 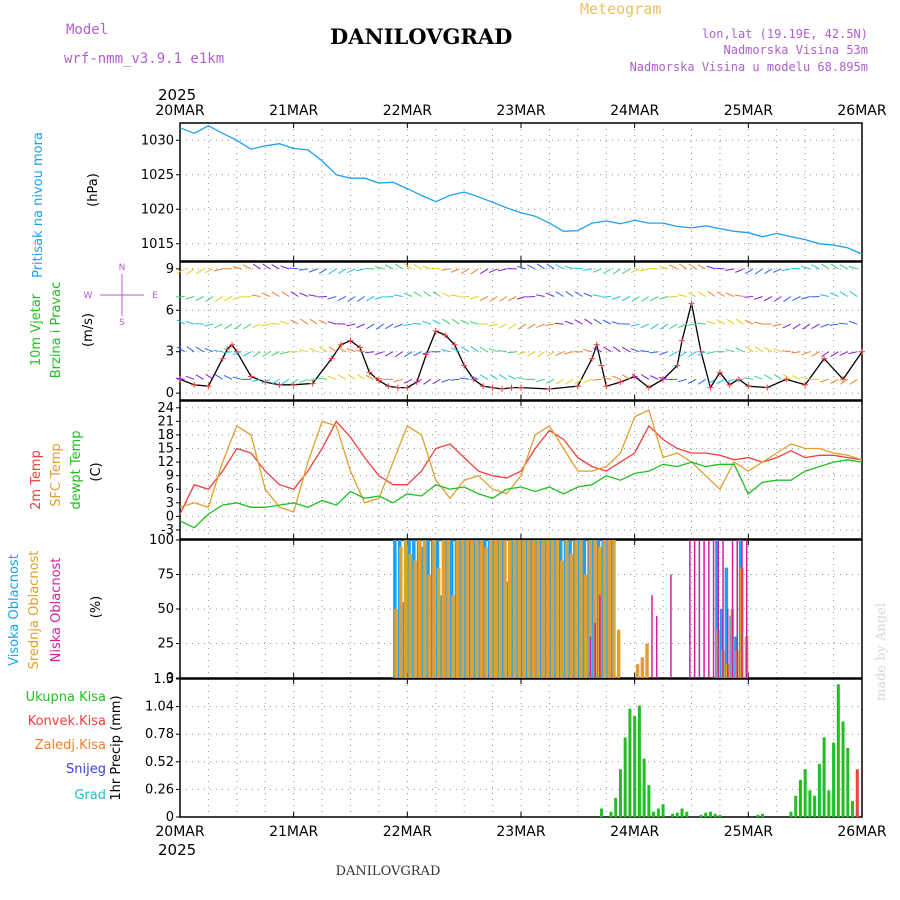 I want to click on ytick-label: 9, so click(x=170, y=476).